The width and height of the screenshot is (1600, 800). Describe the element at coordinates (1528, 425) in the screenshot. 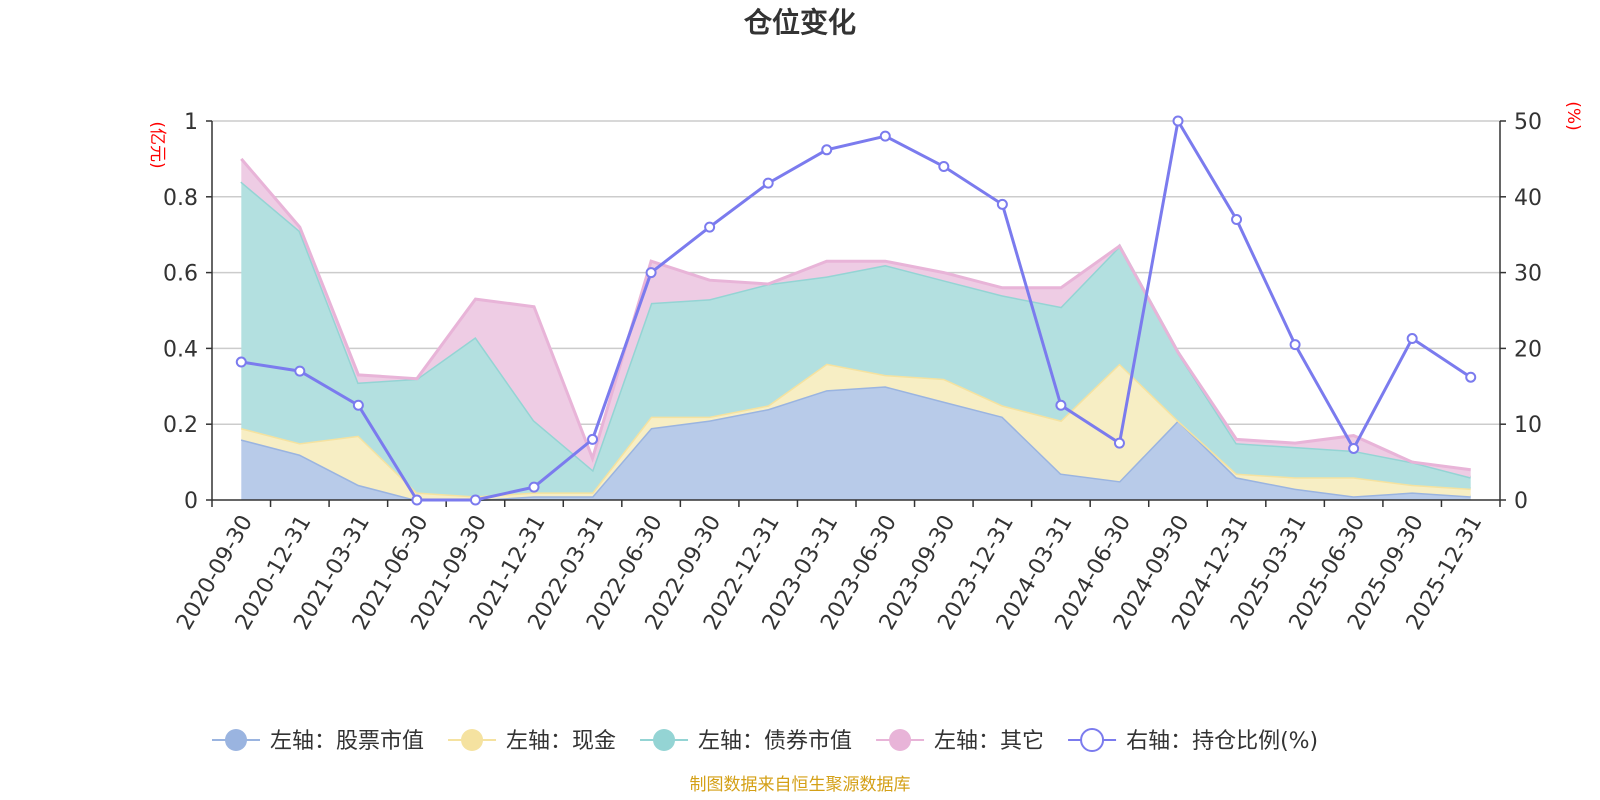

I see `right-tick-label: 10` at that location.